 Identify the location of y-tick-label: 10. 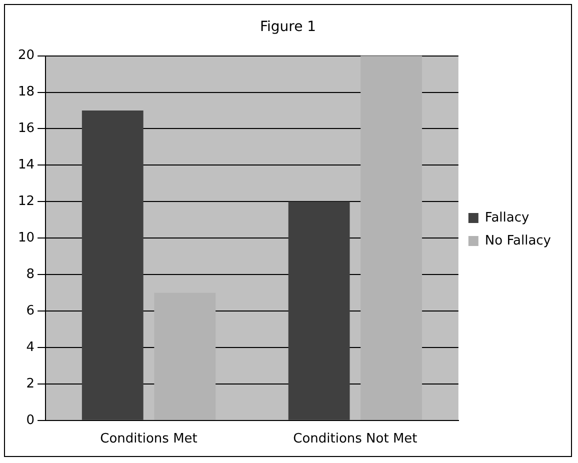
(26, 238).